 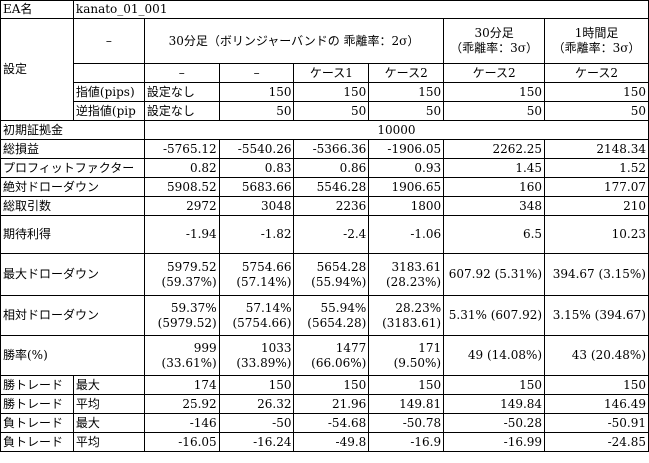 I want to click on abs-drawdown-value: 1906.65, so click(x=406, y=187).